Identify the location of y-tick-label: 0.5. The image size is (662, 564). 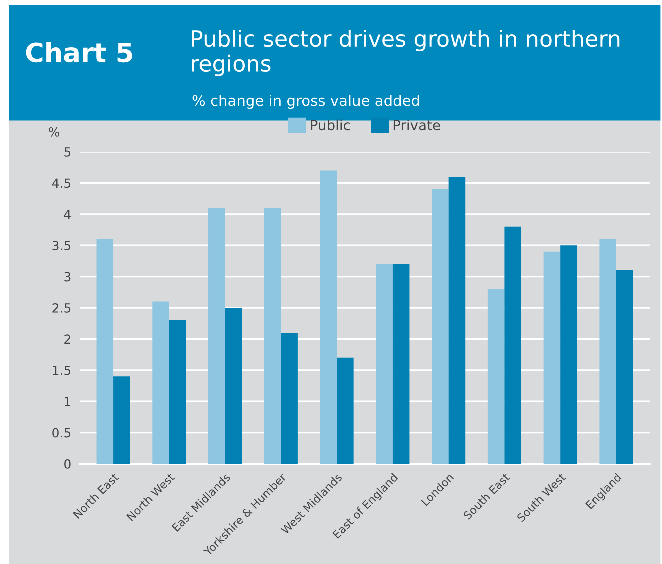
(61, 433).